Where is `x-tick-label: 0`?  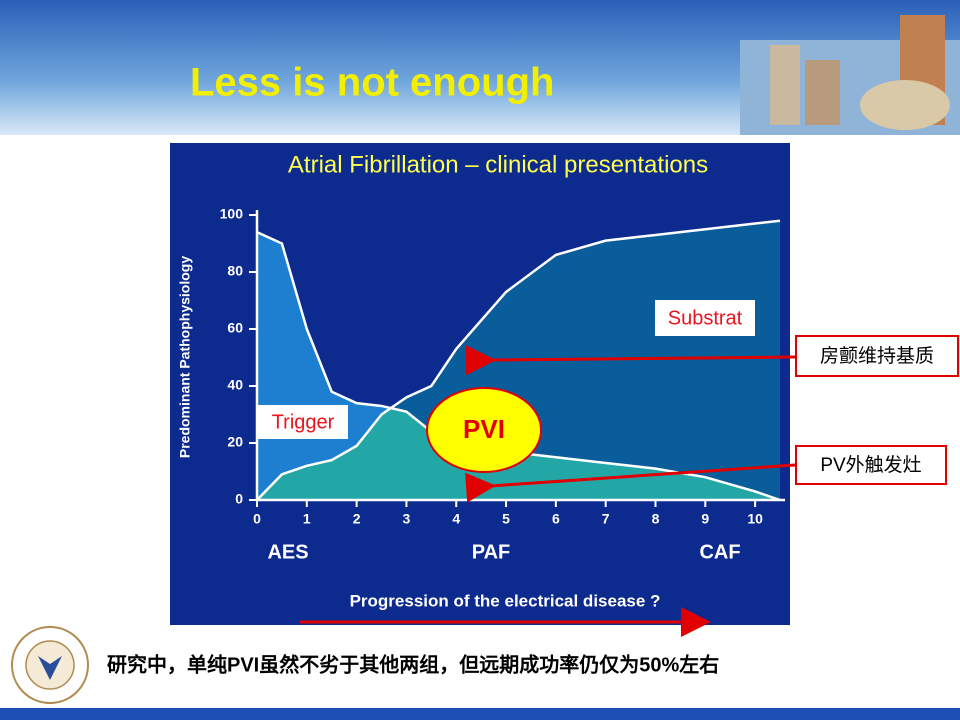 x-tick-label: 0 is located at coordinates (257, 519).